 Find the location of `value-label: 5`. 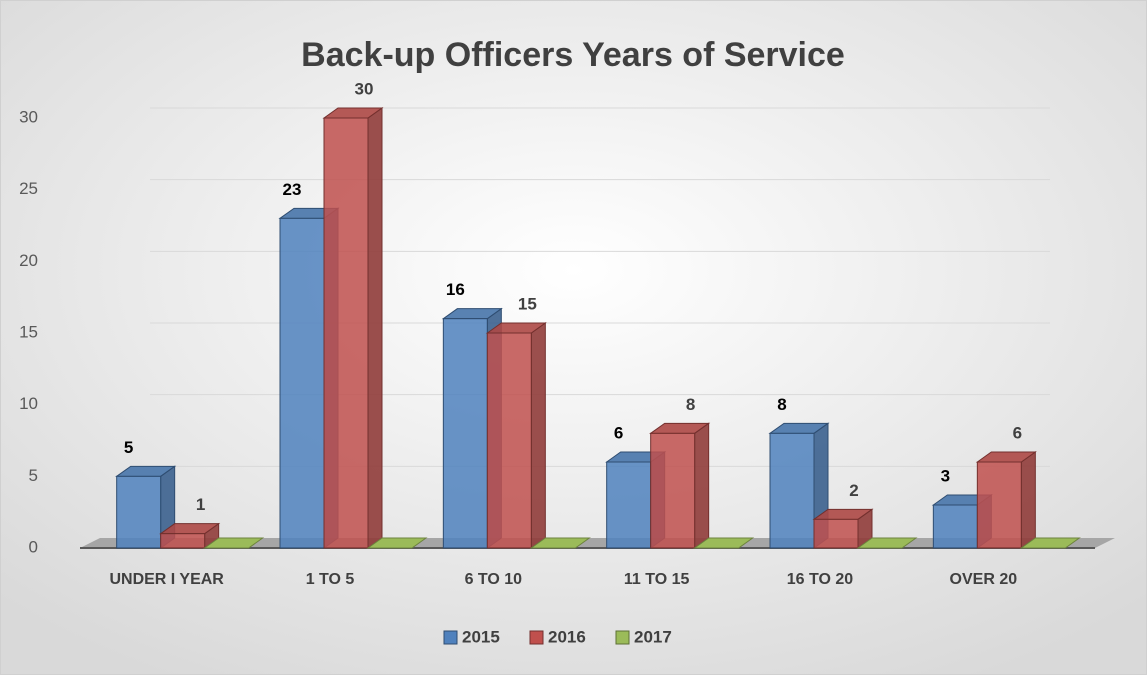

value-label: 5 is located at coordinates (128, 447).